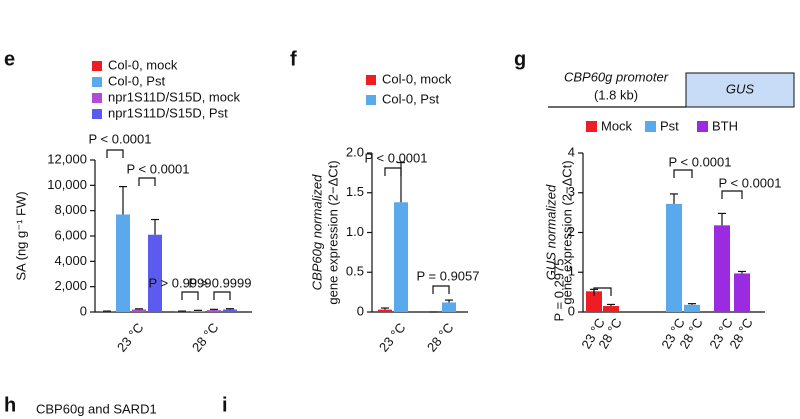 This screenshot has height=419, width=800. I want to click on y-axis-label: CBP60g normalized, so click(316, 232).